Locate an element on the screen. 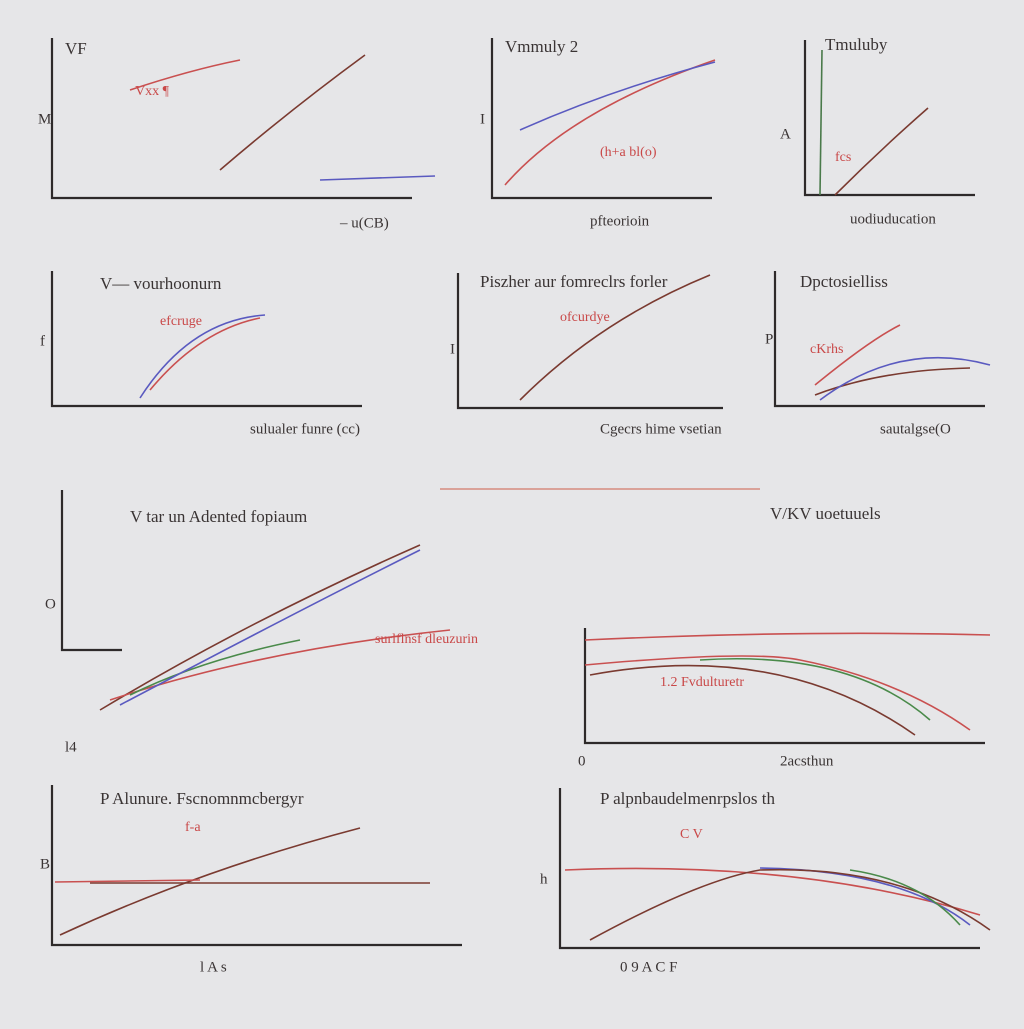  annotation: f-a is located at coordinates (193, 827).